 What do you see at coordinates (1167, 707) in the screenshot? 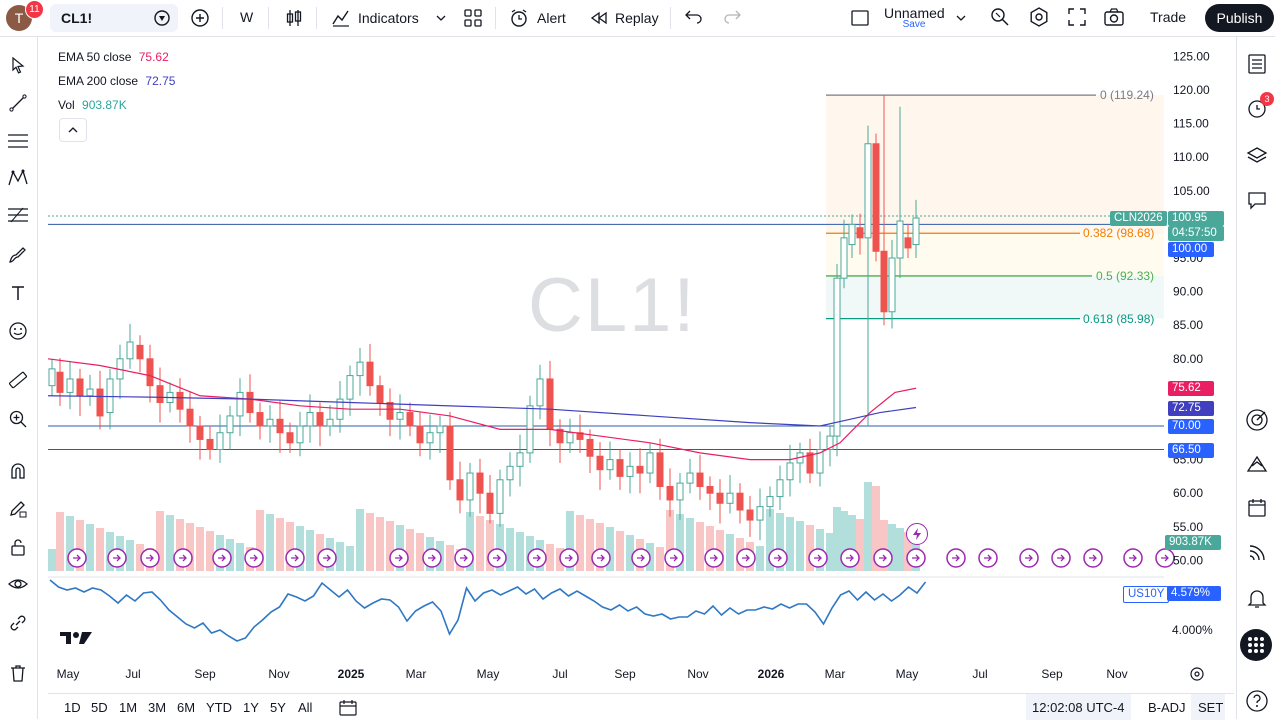
I see `badj-button: B-ADJ` at bounding box center [1167, 707].